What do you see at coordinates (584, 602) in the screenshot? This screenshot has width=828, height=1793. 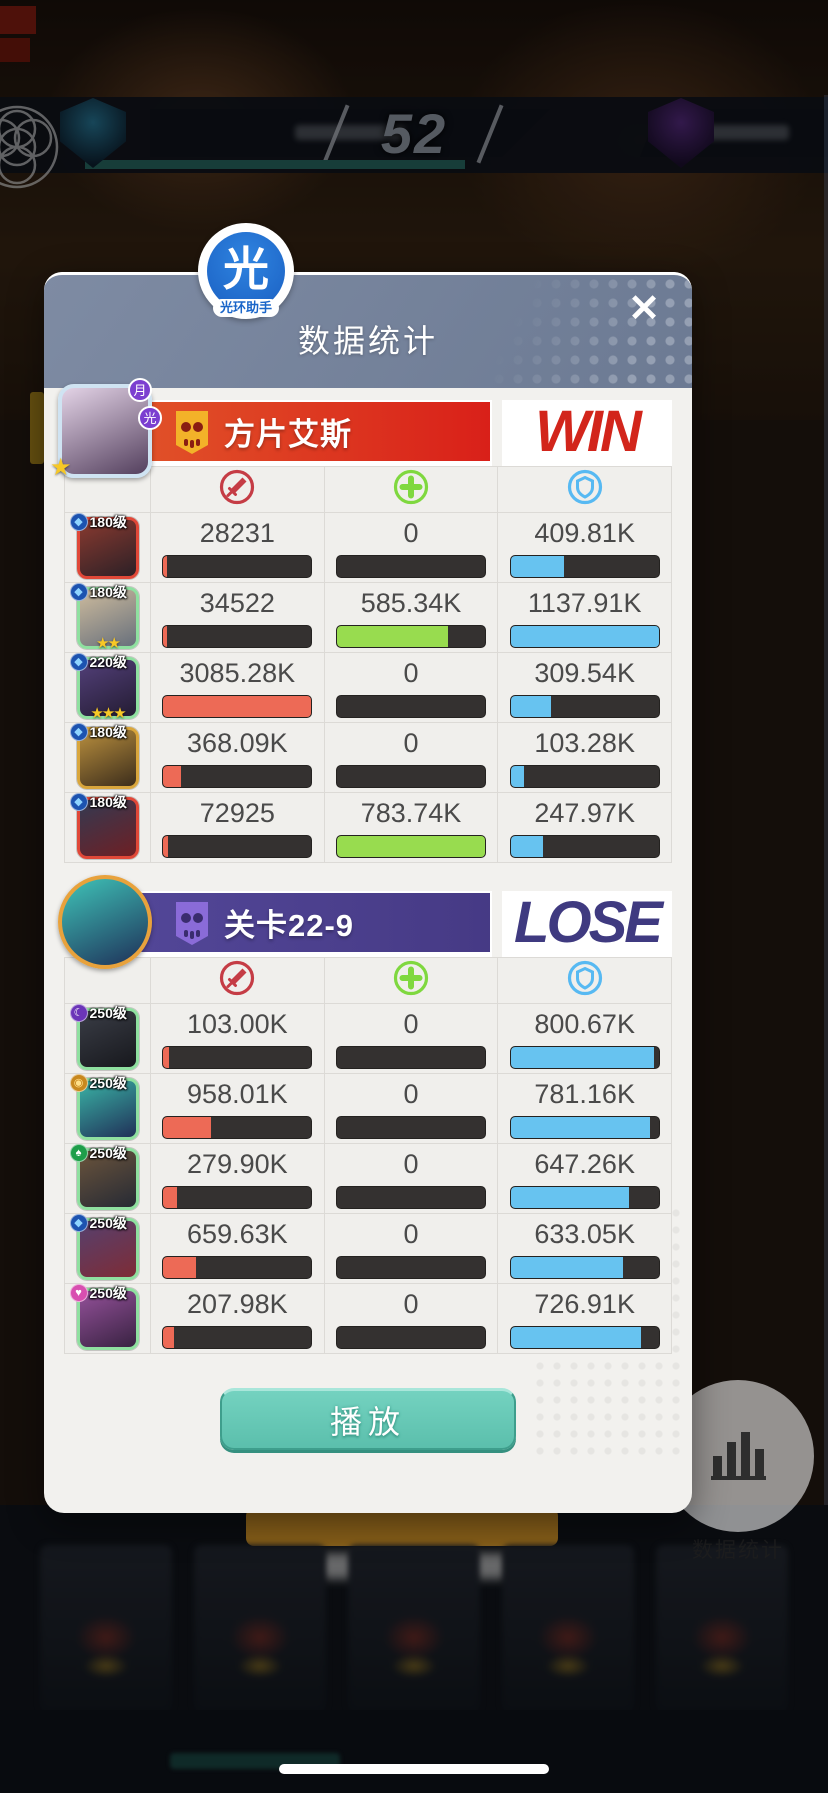 I see `shield-value: 1137.91K` at bounding box center [584, 602].